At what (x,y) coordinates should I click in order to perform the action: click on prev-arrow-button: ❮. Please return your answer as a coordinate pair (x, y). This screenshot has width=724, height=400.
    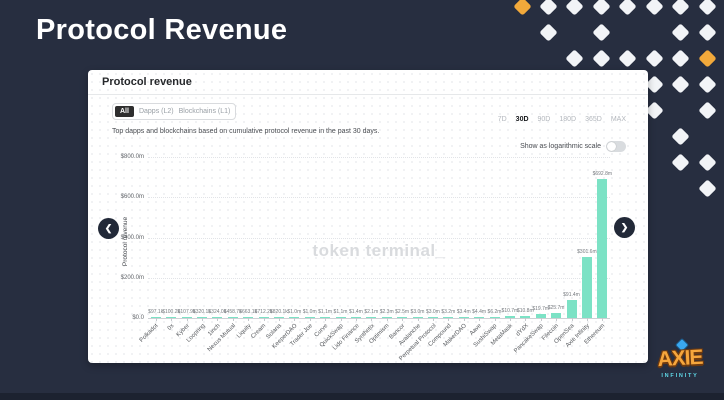
    Looking at the image, I should click on (108, 228).